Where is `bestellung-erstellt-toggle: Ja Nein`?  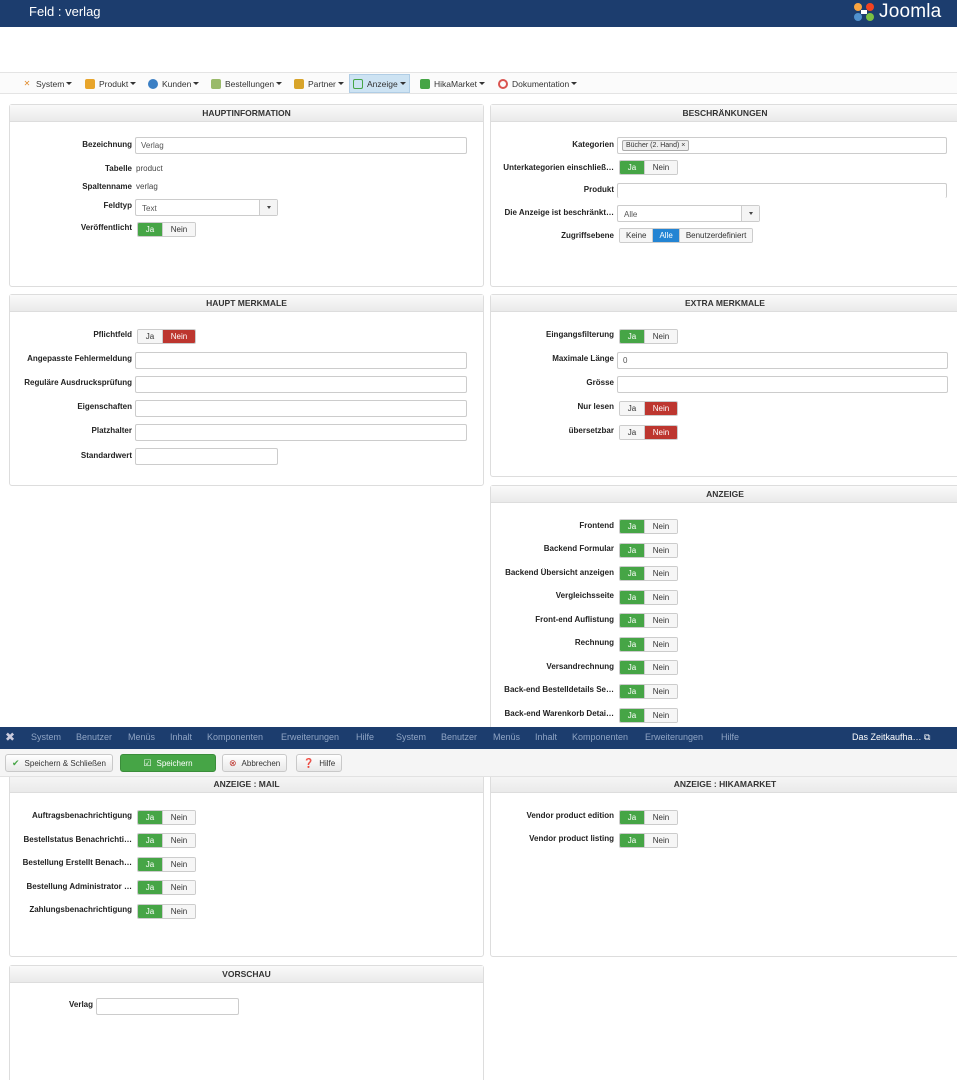
bestellung-erstellt-toggle: Ja Nein is located at coordinates (166, 864).